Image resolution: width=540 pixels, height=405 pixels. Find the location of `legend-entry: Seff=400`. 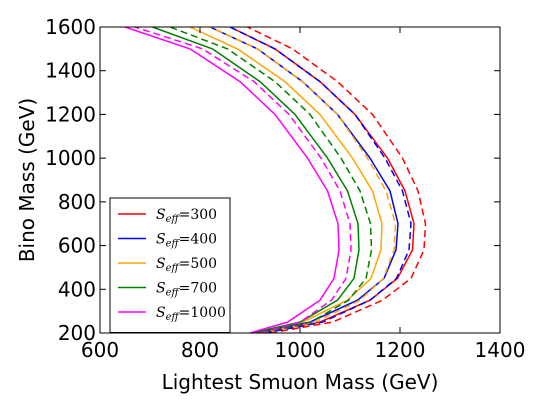

legend-entry: Seff=400 is located at coordinates (186, 241).